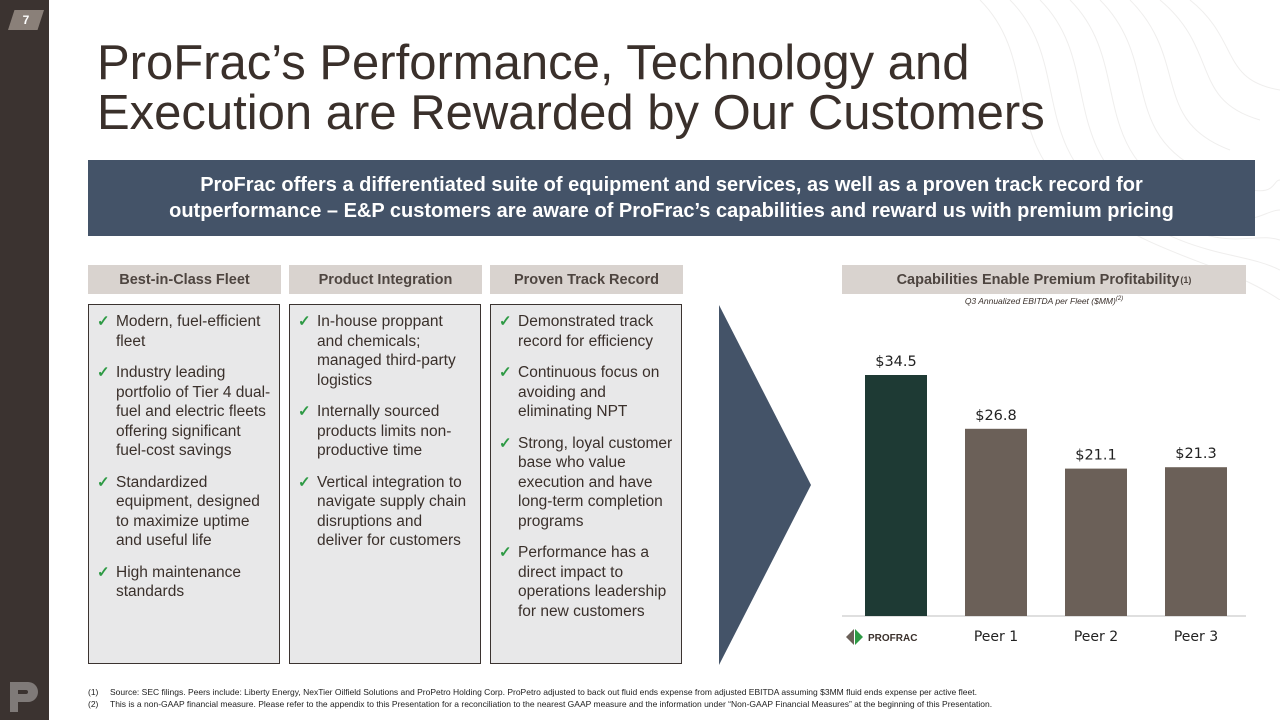 This screenshot has width=1280, height=720. Describe the element at coordinates (24, 697) in the screenshot. I see `profrac-monogram-icon` at that location.